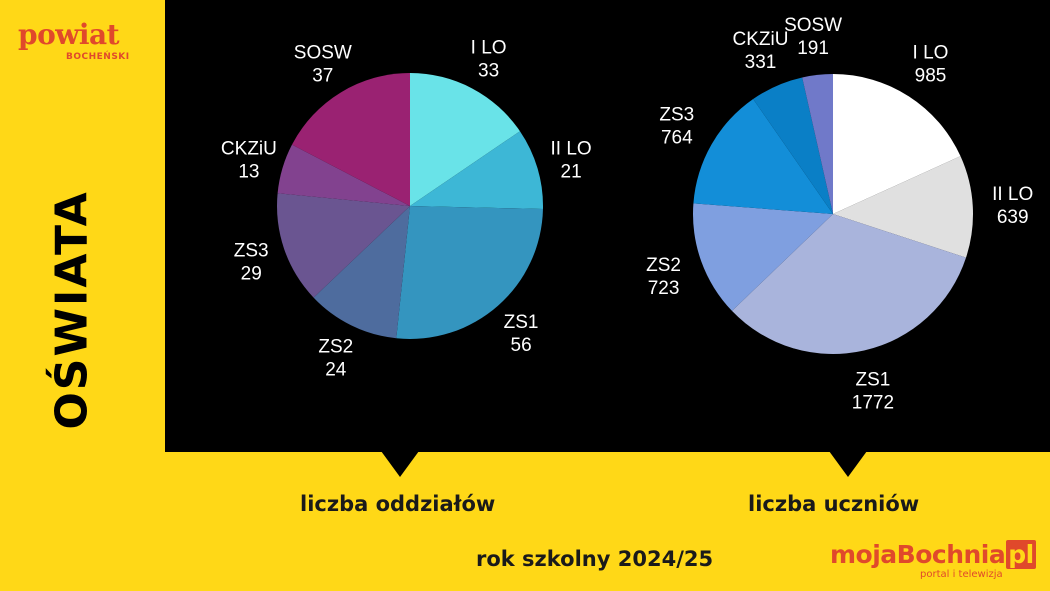 This screenshot has height=591, width=1050. Describe the element at coordinates (813, 48) in the screenshot. I see `pie1-value-sosw: 191` at that location.